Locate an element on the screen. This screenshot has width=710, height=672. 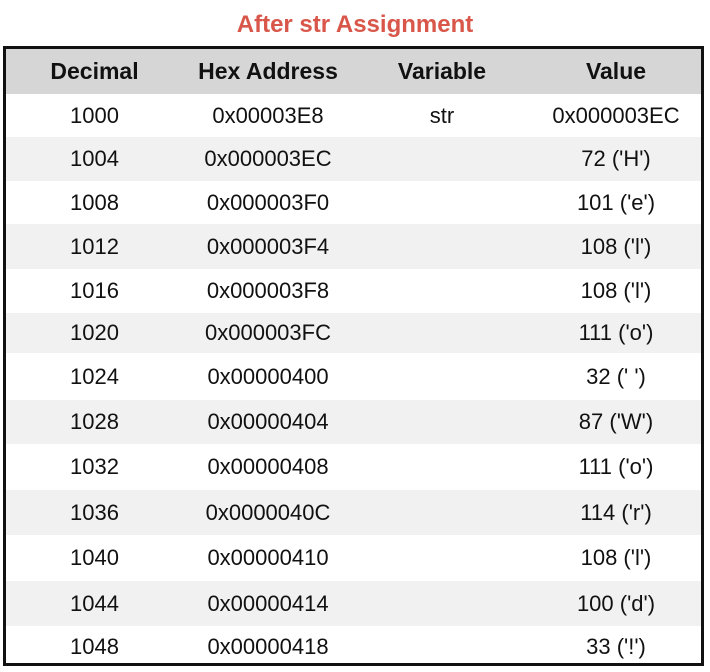
table-row: 1048 0x00000418 33 ('!') is located at coordinates (353, 644).